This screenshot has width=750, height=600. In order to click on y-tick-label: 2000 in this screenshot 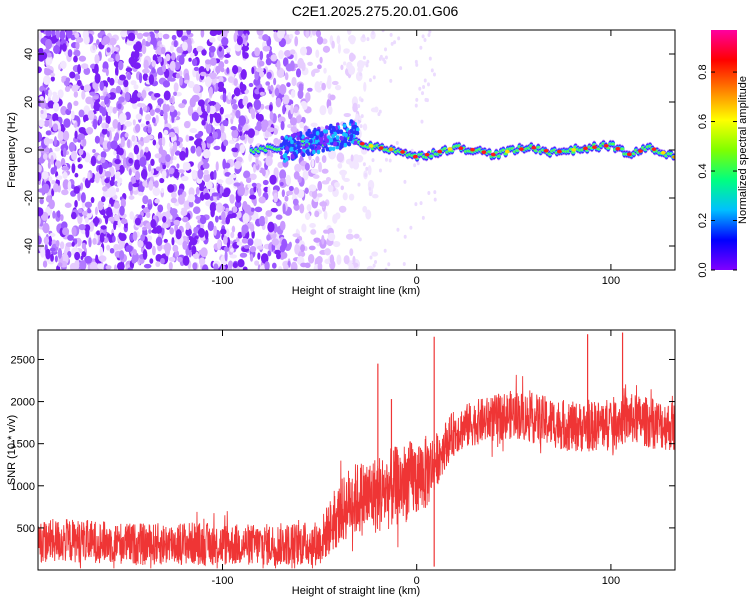, I will do `click(23, 403)`.